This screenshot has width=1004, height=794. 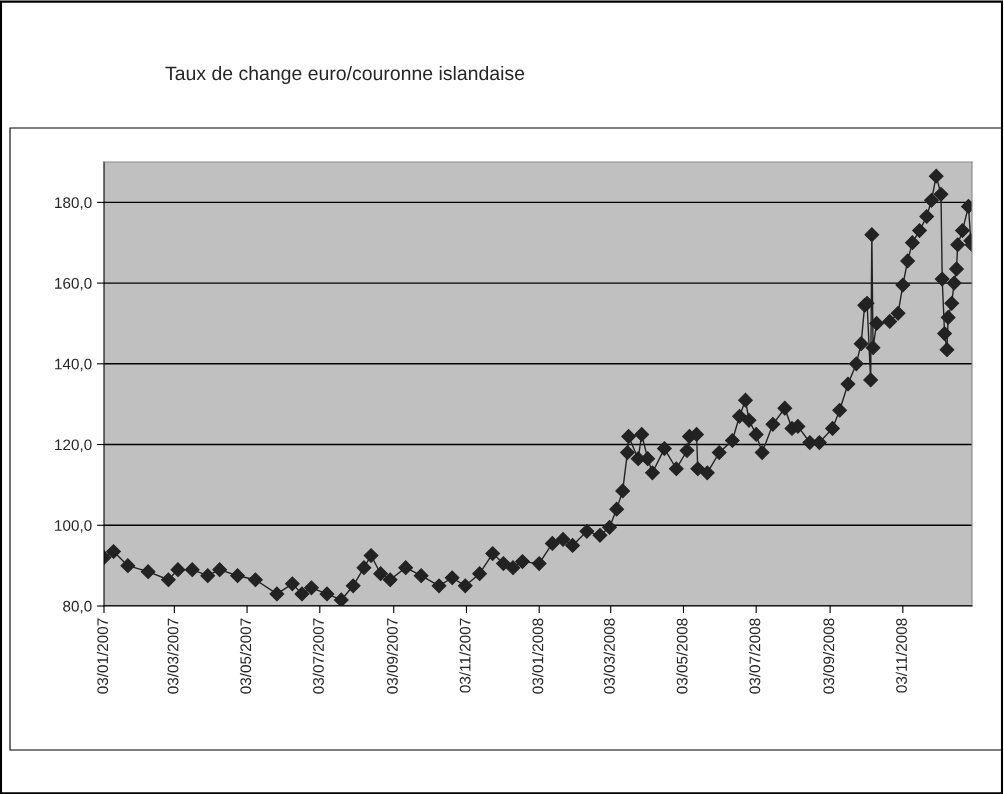 I want to click on x-tick-label: 03/01/2008, so click(x=538, y=656).